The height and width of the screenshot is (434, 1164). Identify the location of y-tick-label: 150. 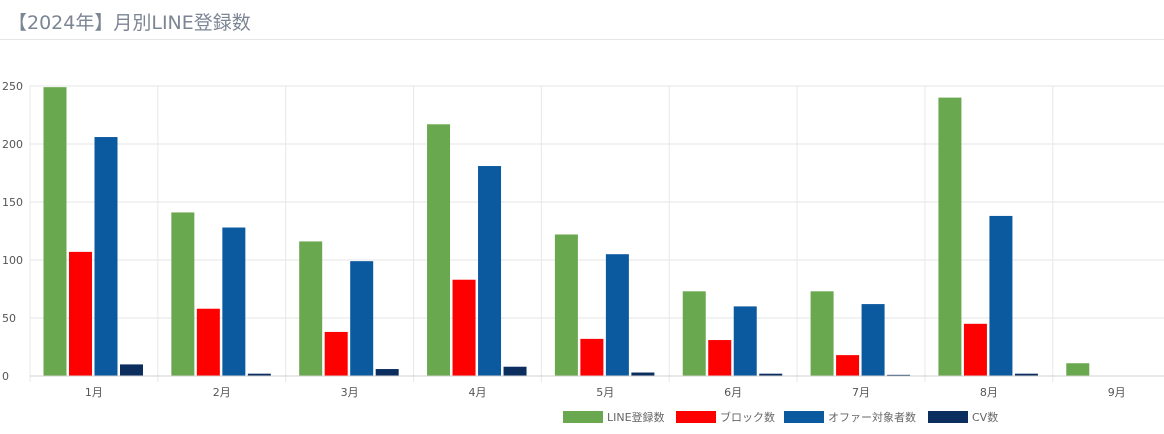
(12, 202).